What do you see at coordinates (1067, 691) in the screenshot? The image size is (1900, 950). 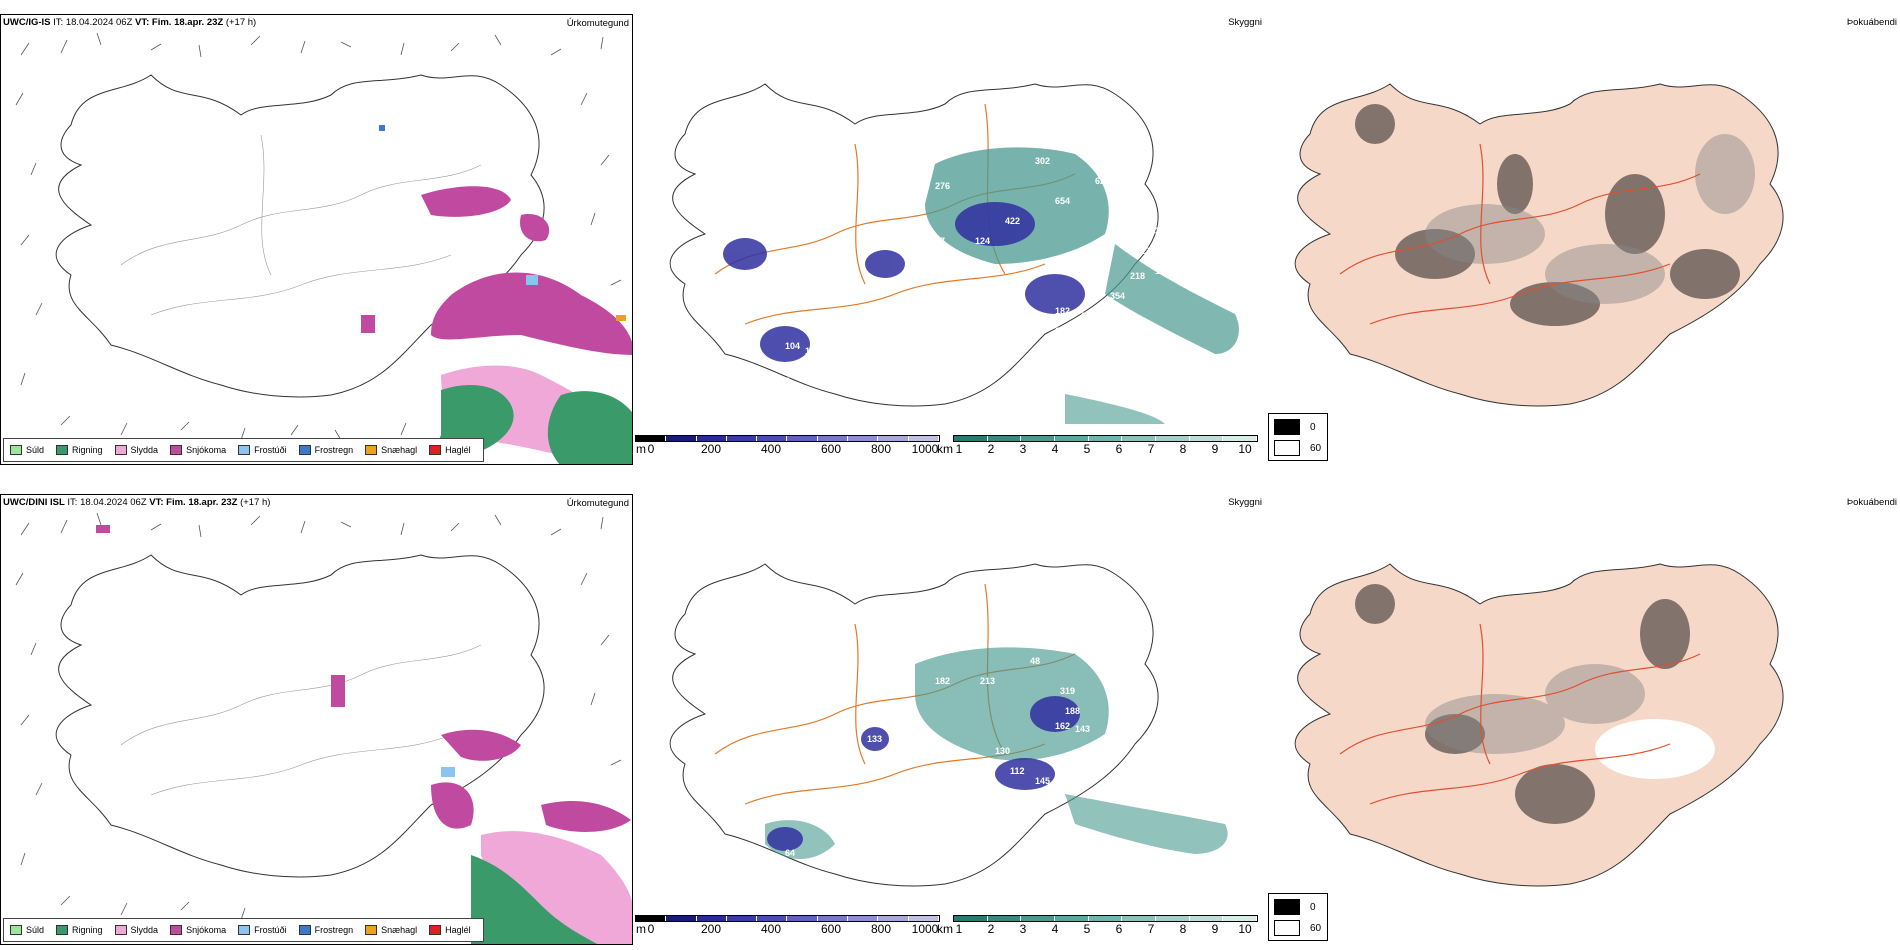 I see `svg-text: 319` at bounding box center [1067, 691].